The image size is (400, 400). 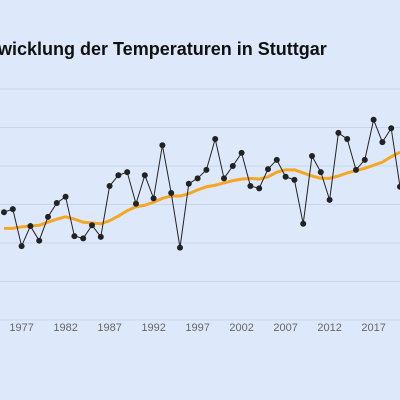 I want to click on x-tick-label: 2017, so click(x=373, y=328).